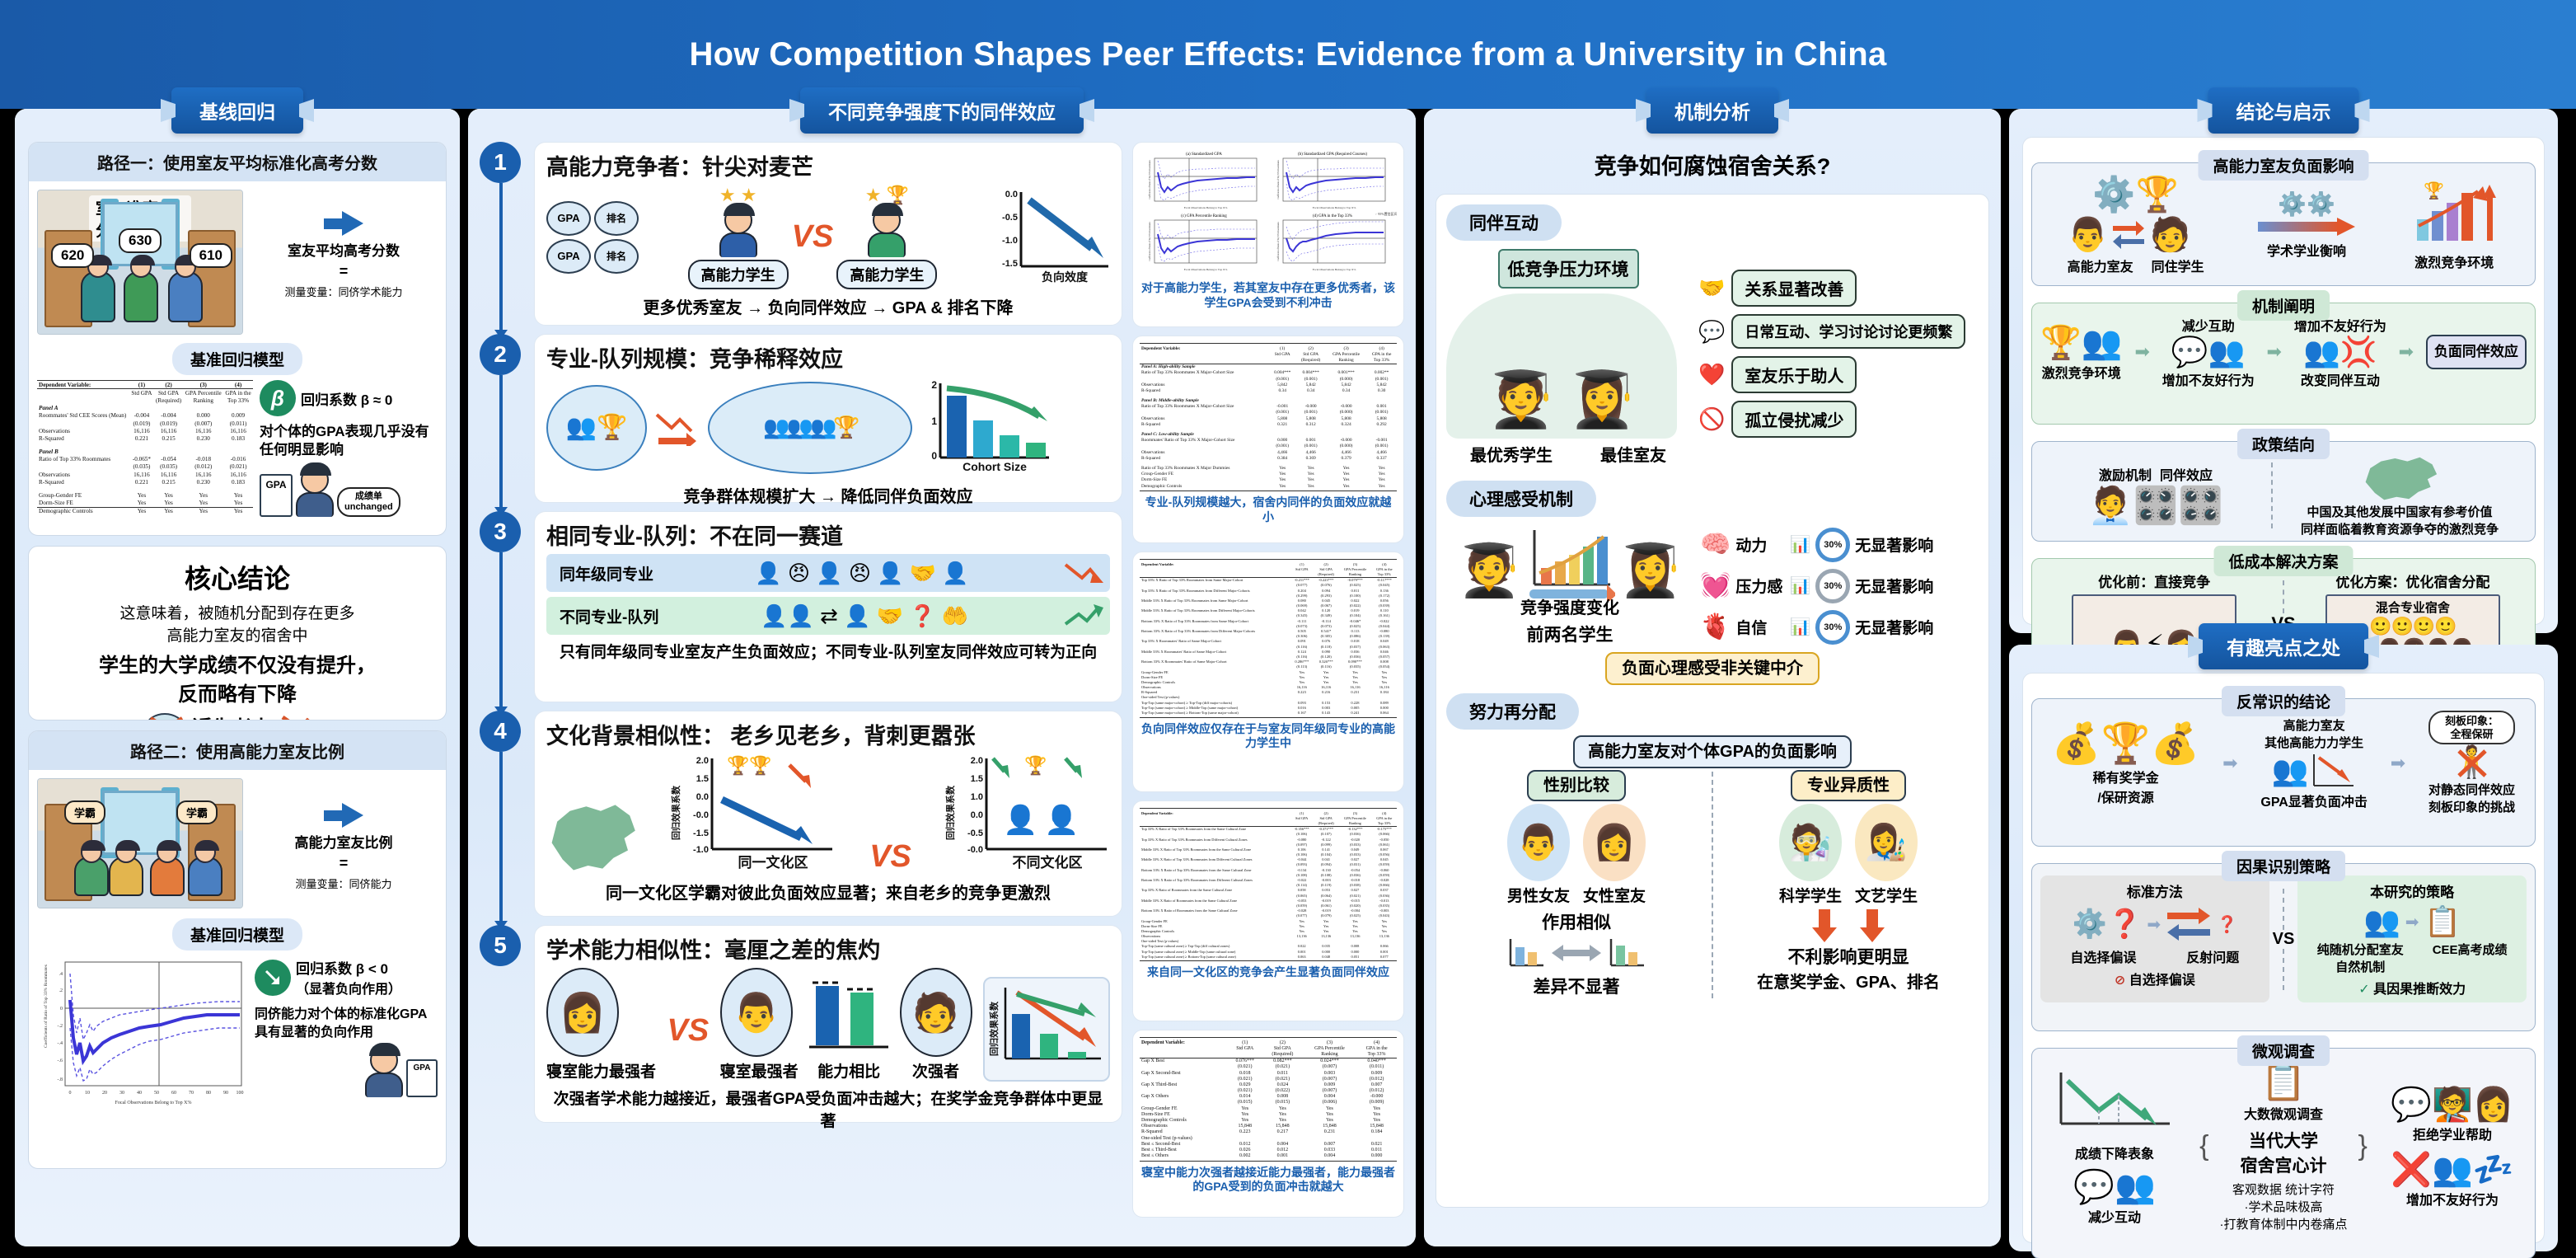 Image resolution: width=2576 pixels, height=1258 pixels. Describe the element at coordinates (237, 694) in the screenshot. I see `core-line-4: 反而略有下降` at that location.